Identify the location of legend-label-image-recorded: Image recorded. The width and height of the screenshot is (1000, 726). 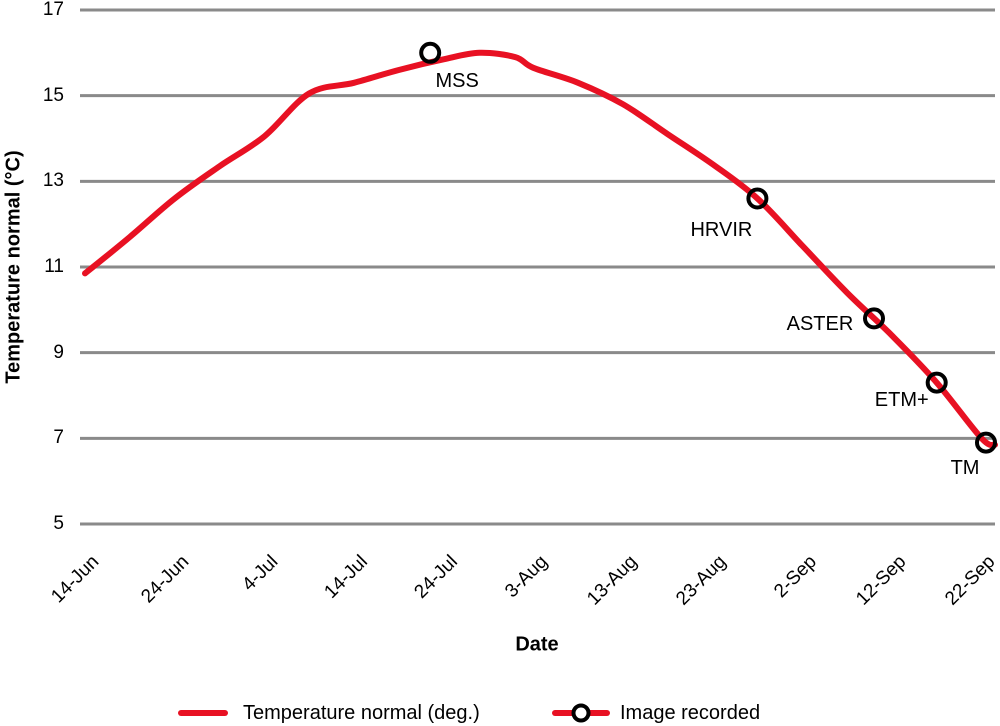
(690, 713).